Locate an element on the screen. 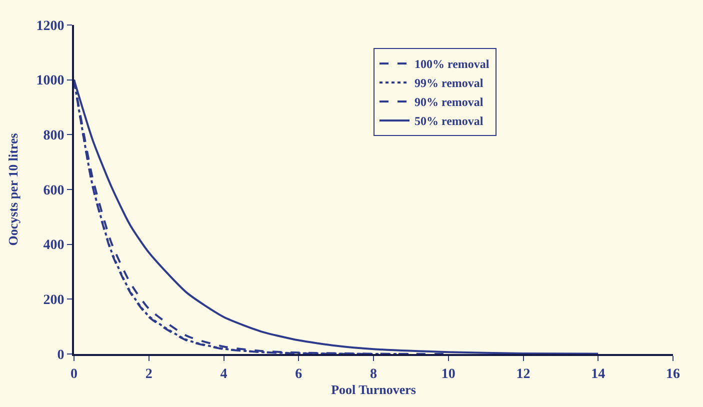 The height and width of the screenshot is (407, 703). legend-label: 90% removal is located at coordinates (449, 102).